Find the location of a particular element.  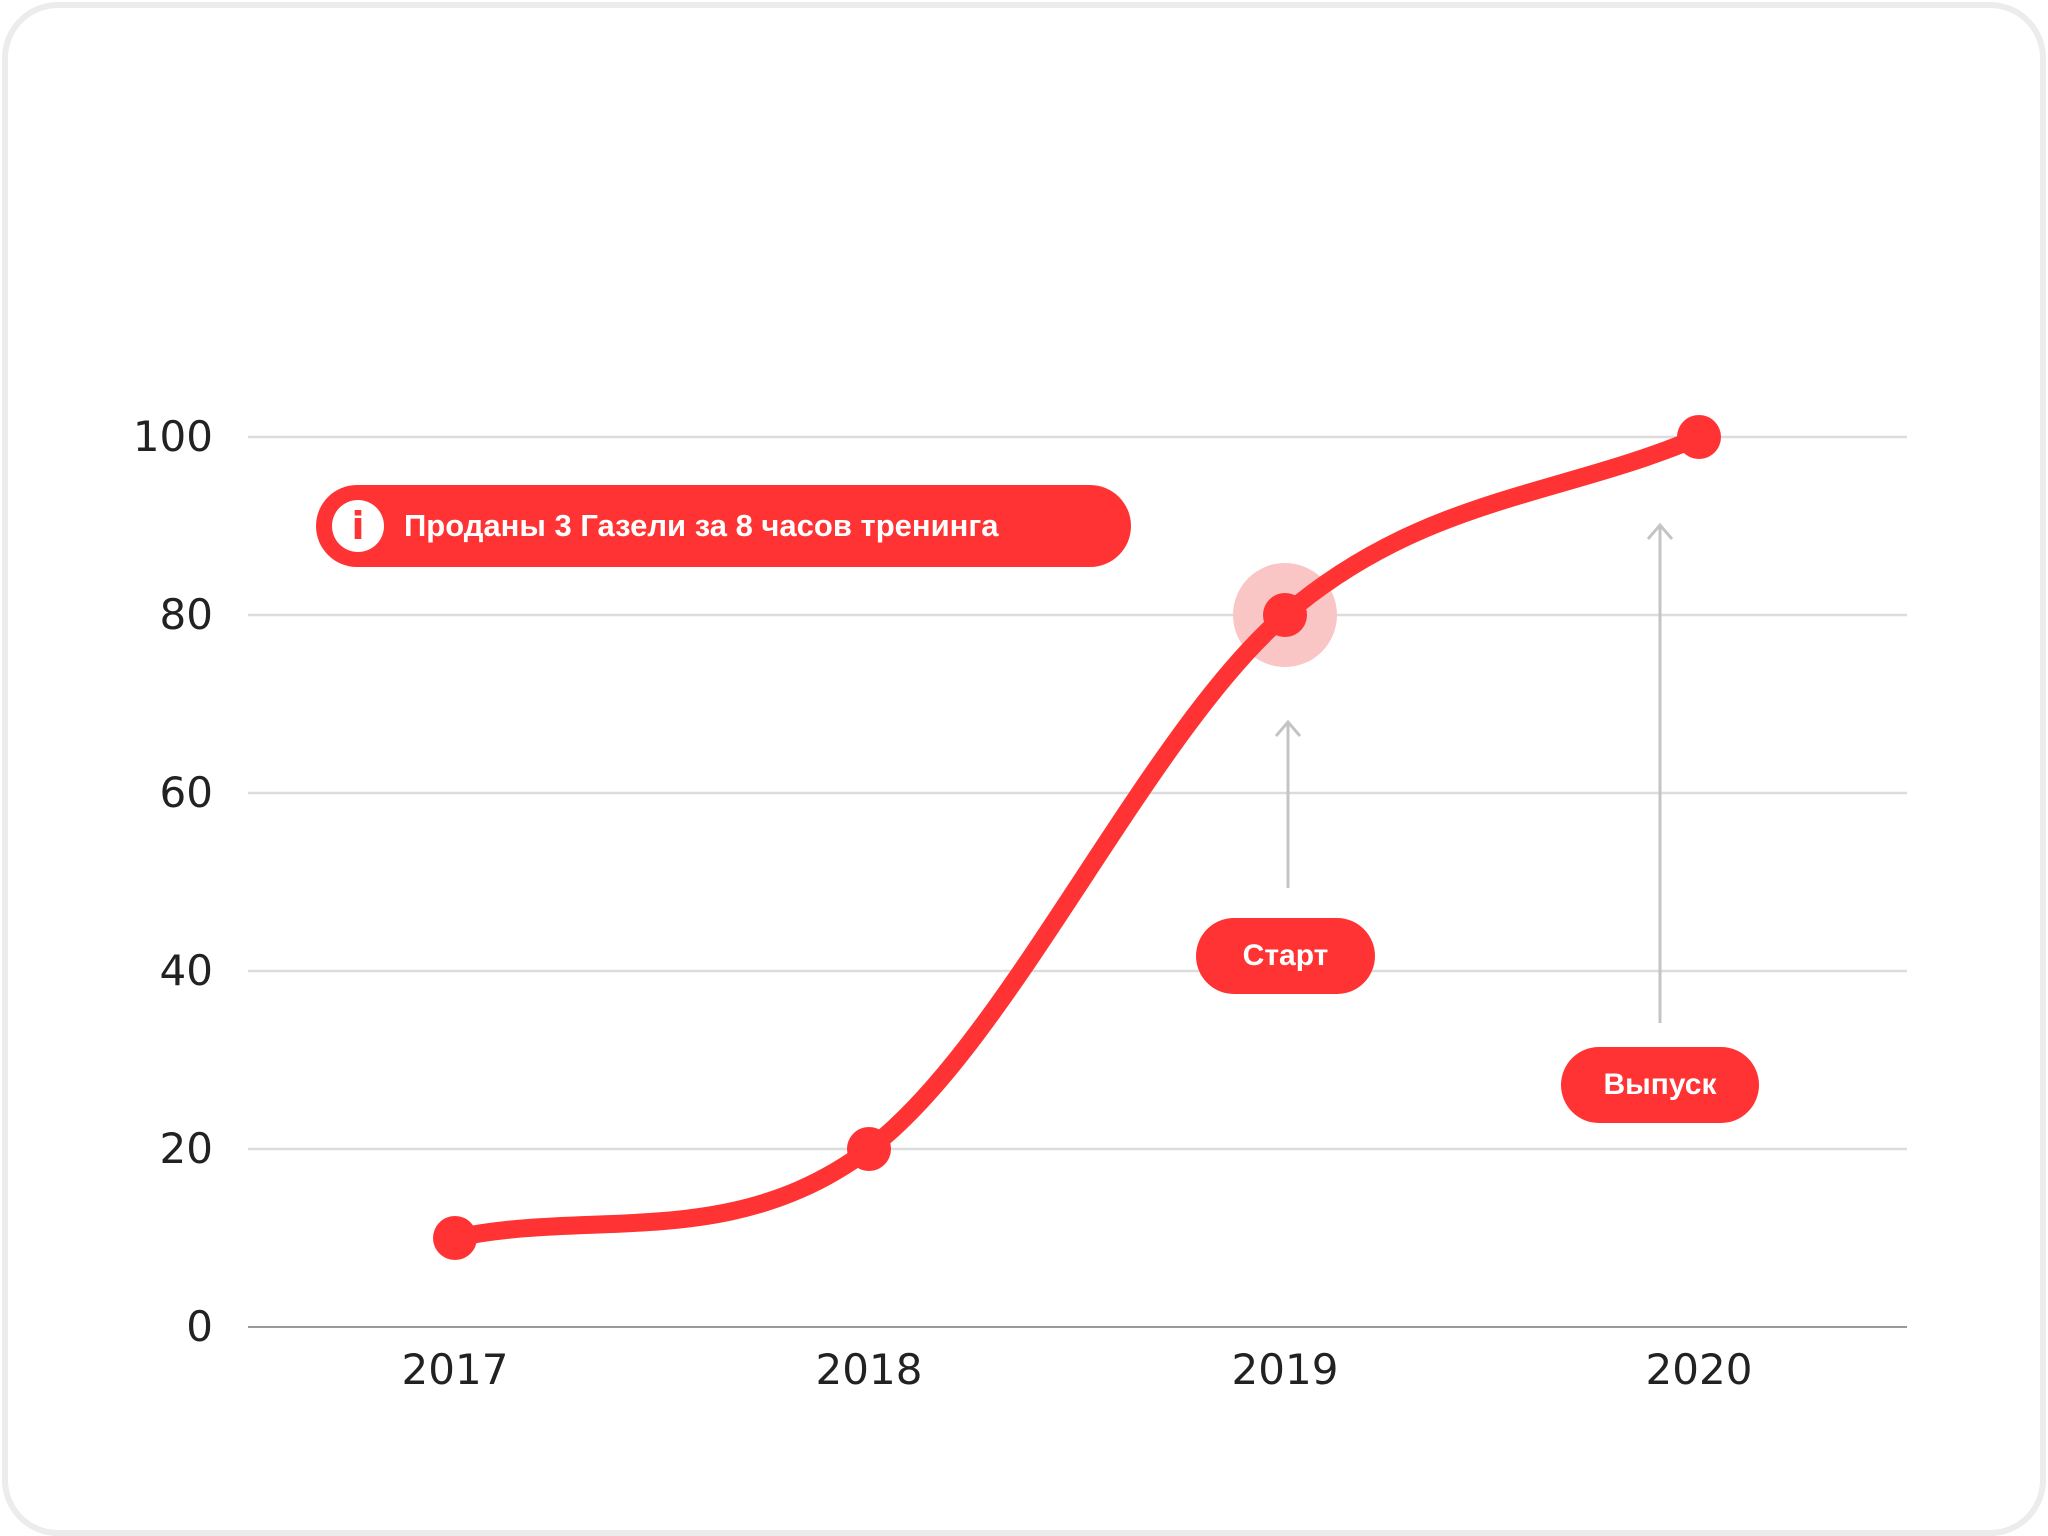

y-tick-label: 60 is located at coordinates (186, 792).